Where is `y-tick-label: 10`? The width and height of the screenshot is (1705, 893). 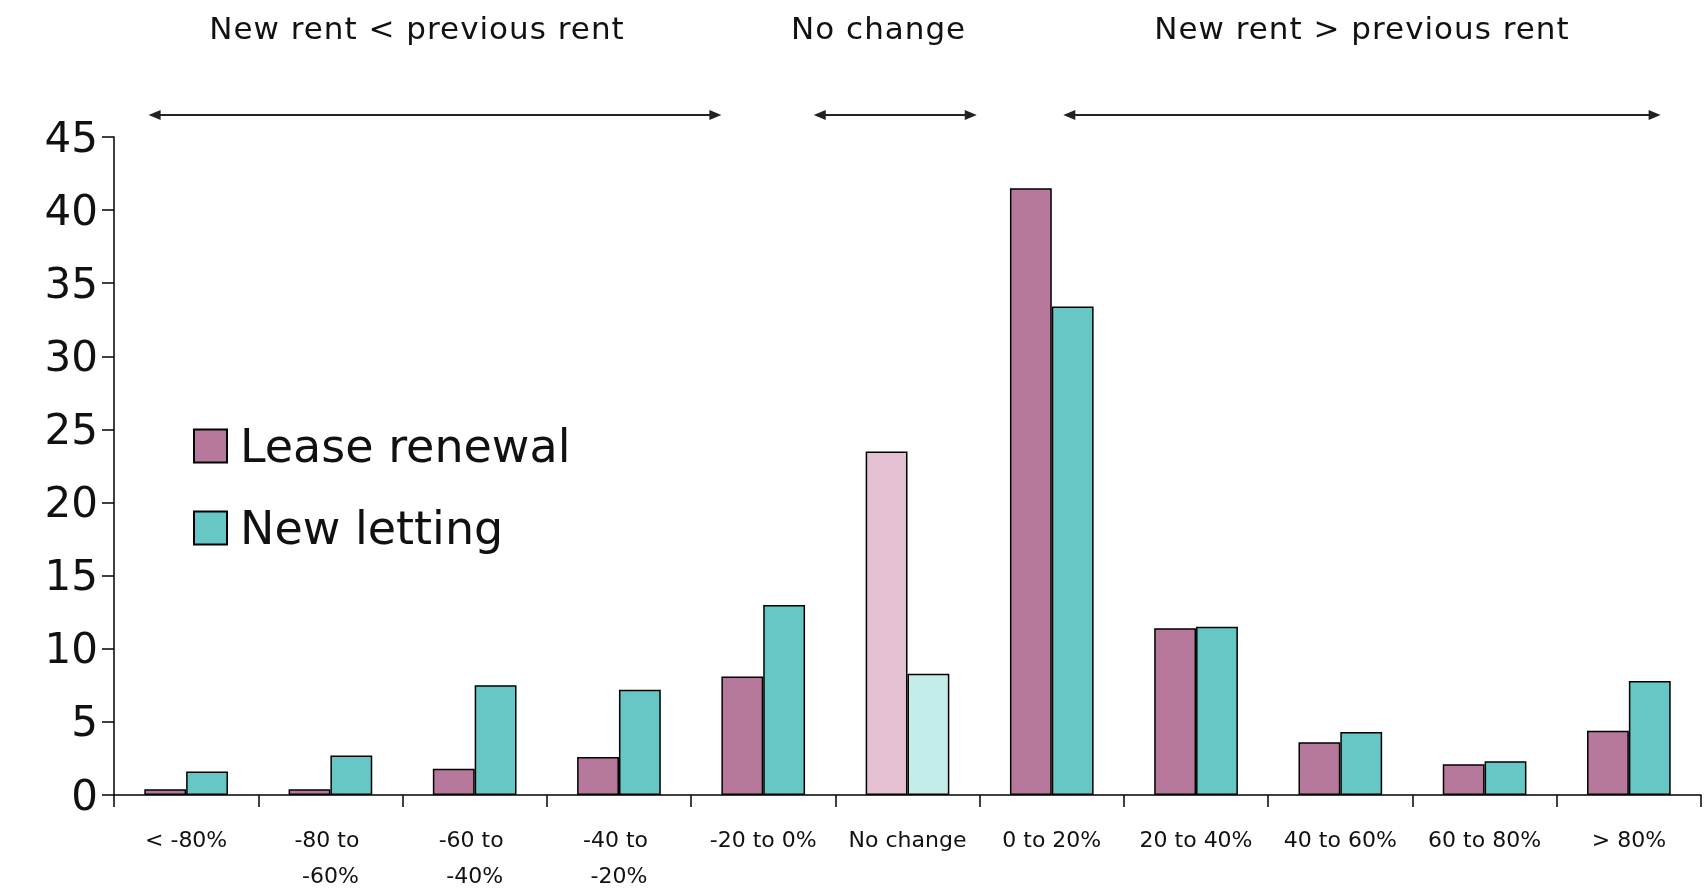
y-tick-label: 10 is located at coordinates (71, 649).